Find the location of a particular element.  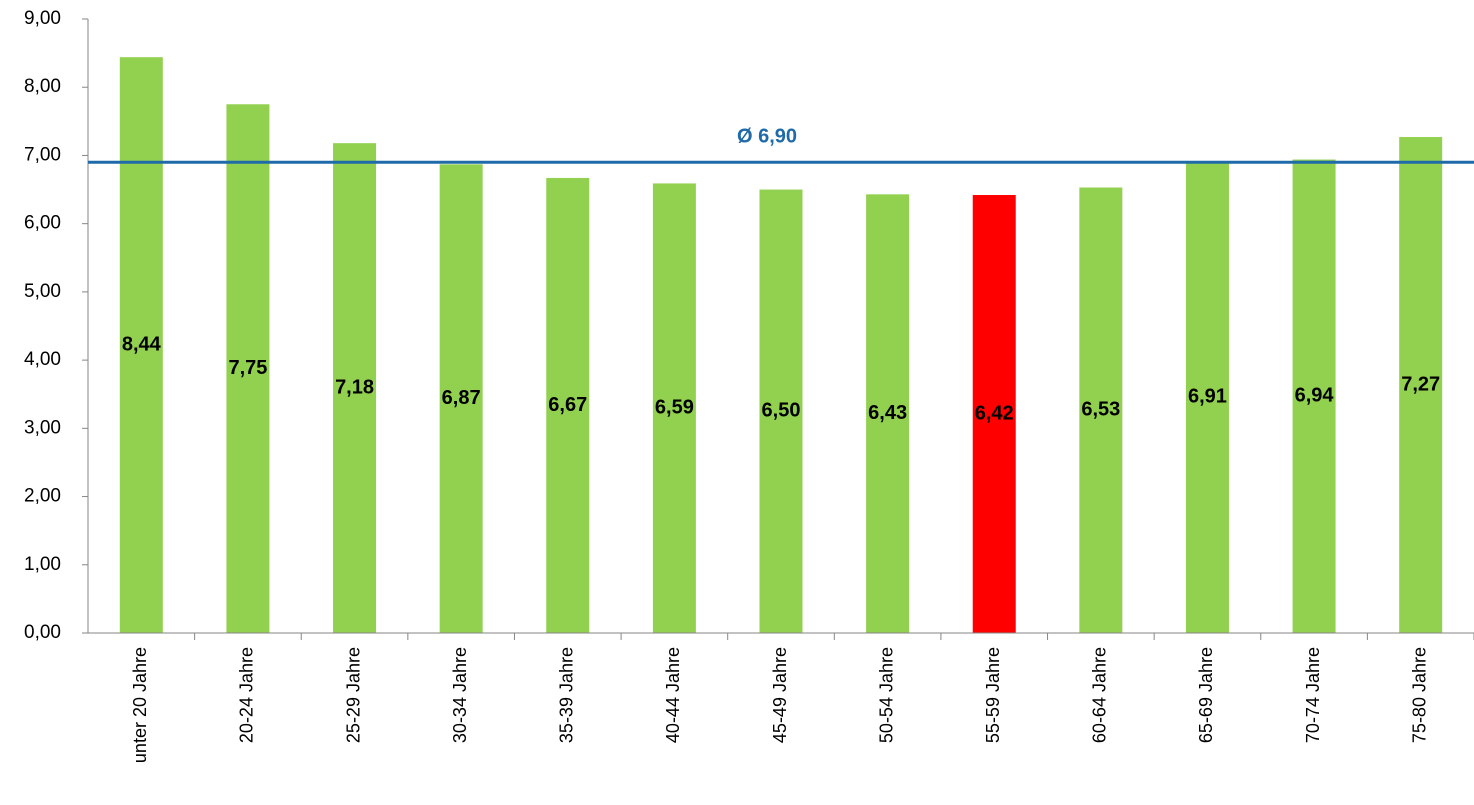

y-tick-label: 2,00 is located at coordinates (42, 496).